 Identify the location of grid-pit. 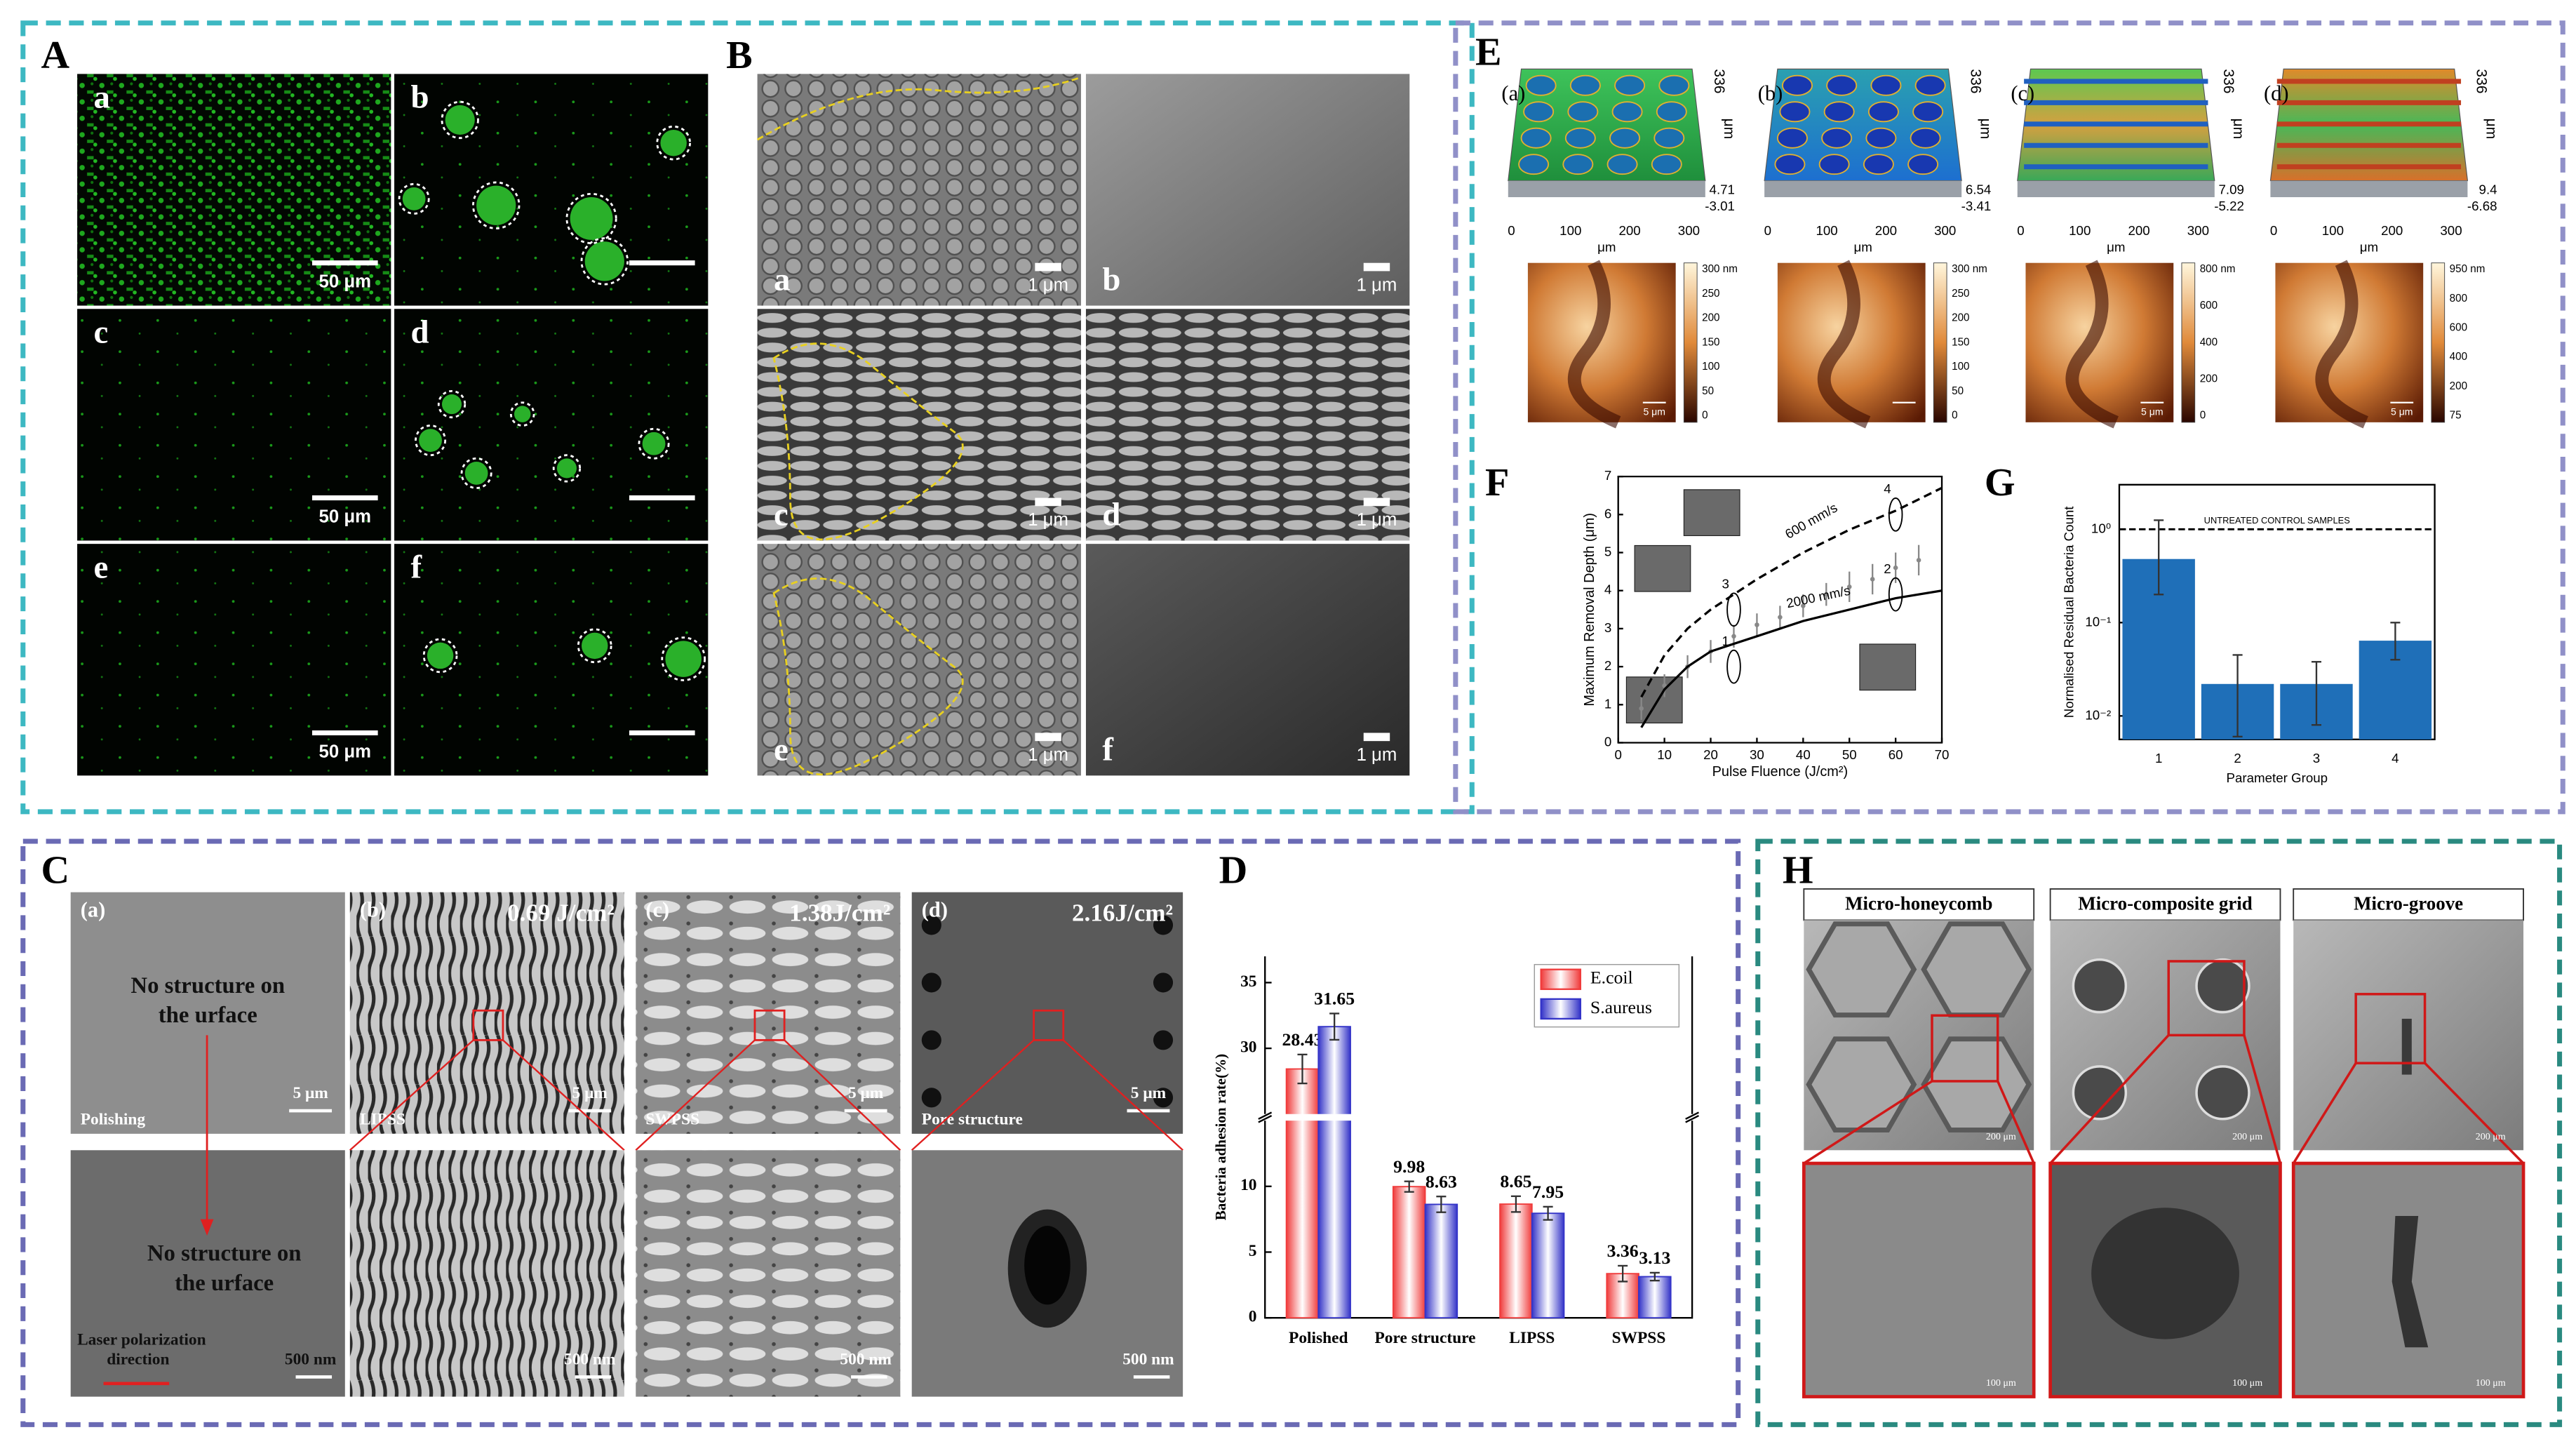
(2100, 1093).